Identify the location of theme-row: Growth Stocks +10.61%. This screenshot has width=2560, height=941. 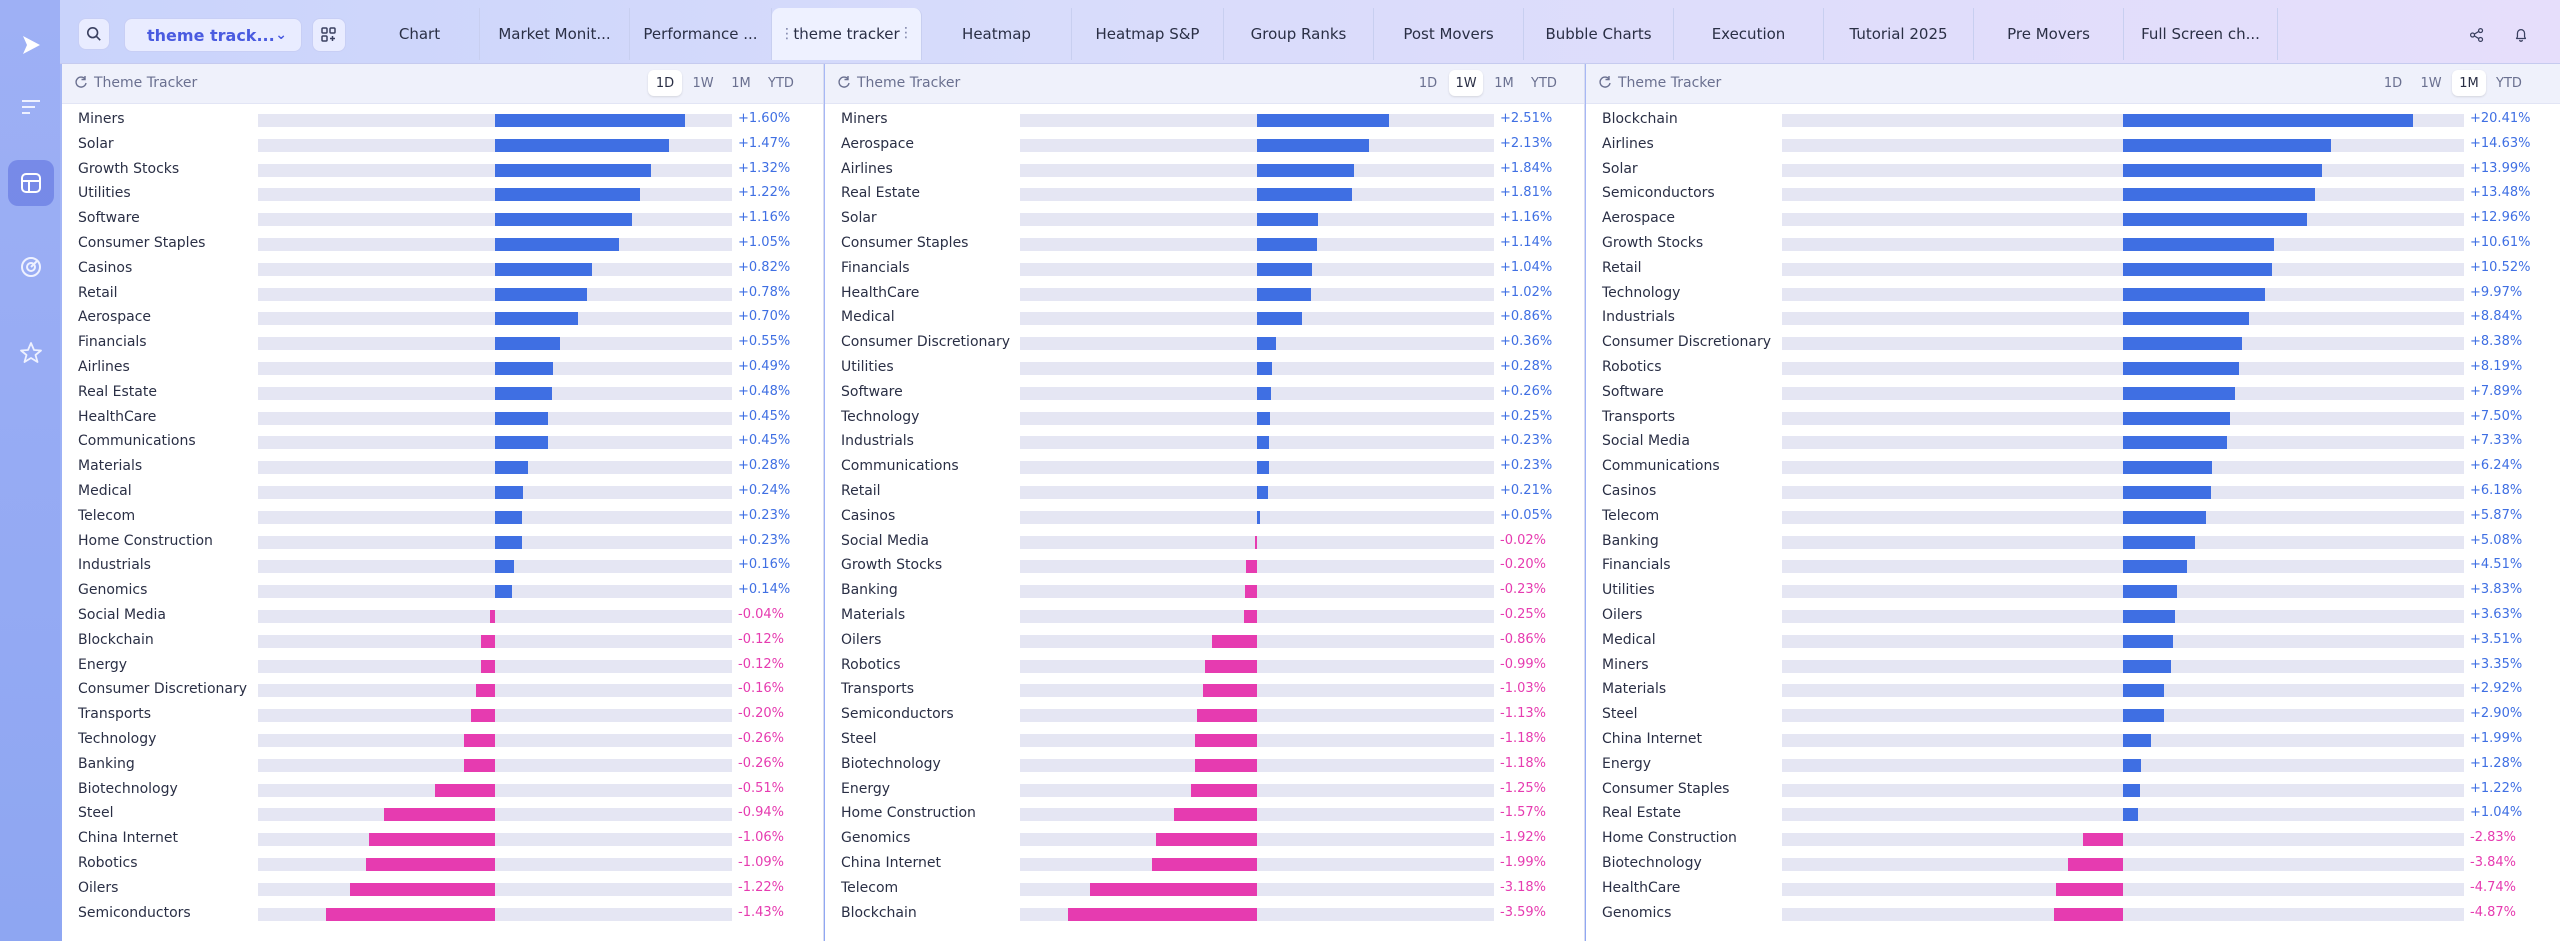
(2073, 244).